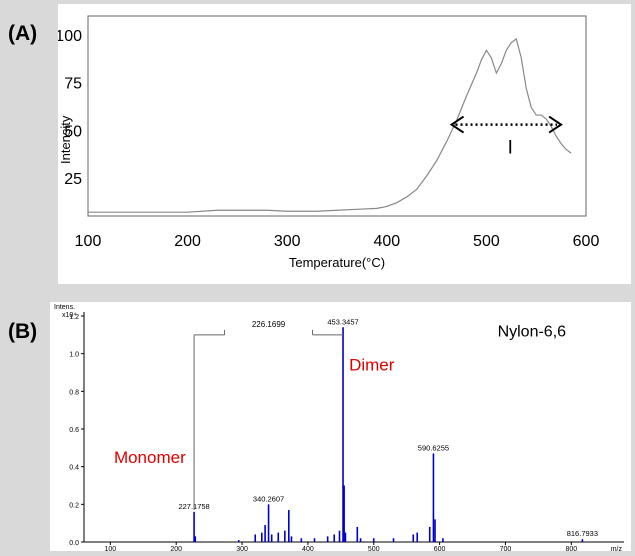 The width and height of the screenshot is (635, 556). I want to click on panel-b-label: (B), so click(22, 332).